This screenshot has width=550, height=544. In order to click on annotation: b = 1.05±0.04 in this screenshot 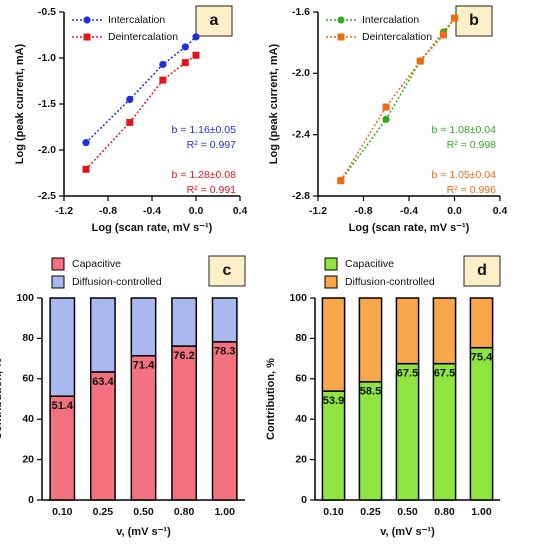, I will do `click(464, 175)`.